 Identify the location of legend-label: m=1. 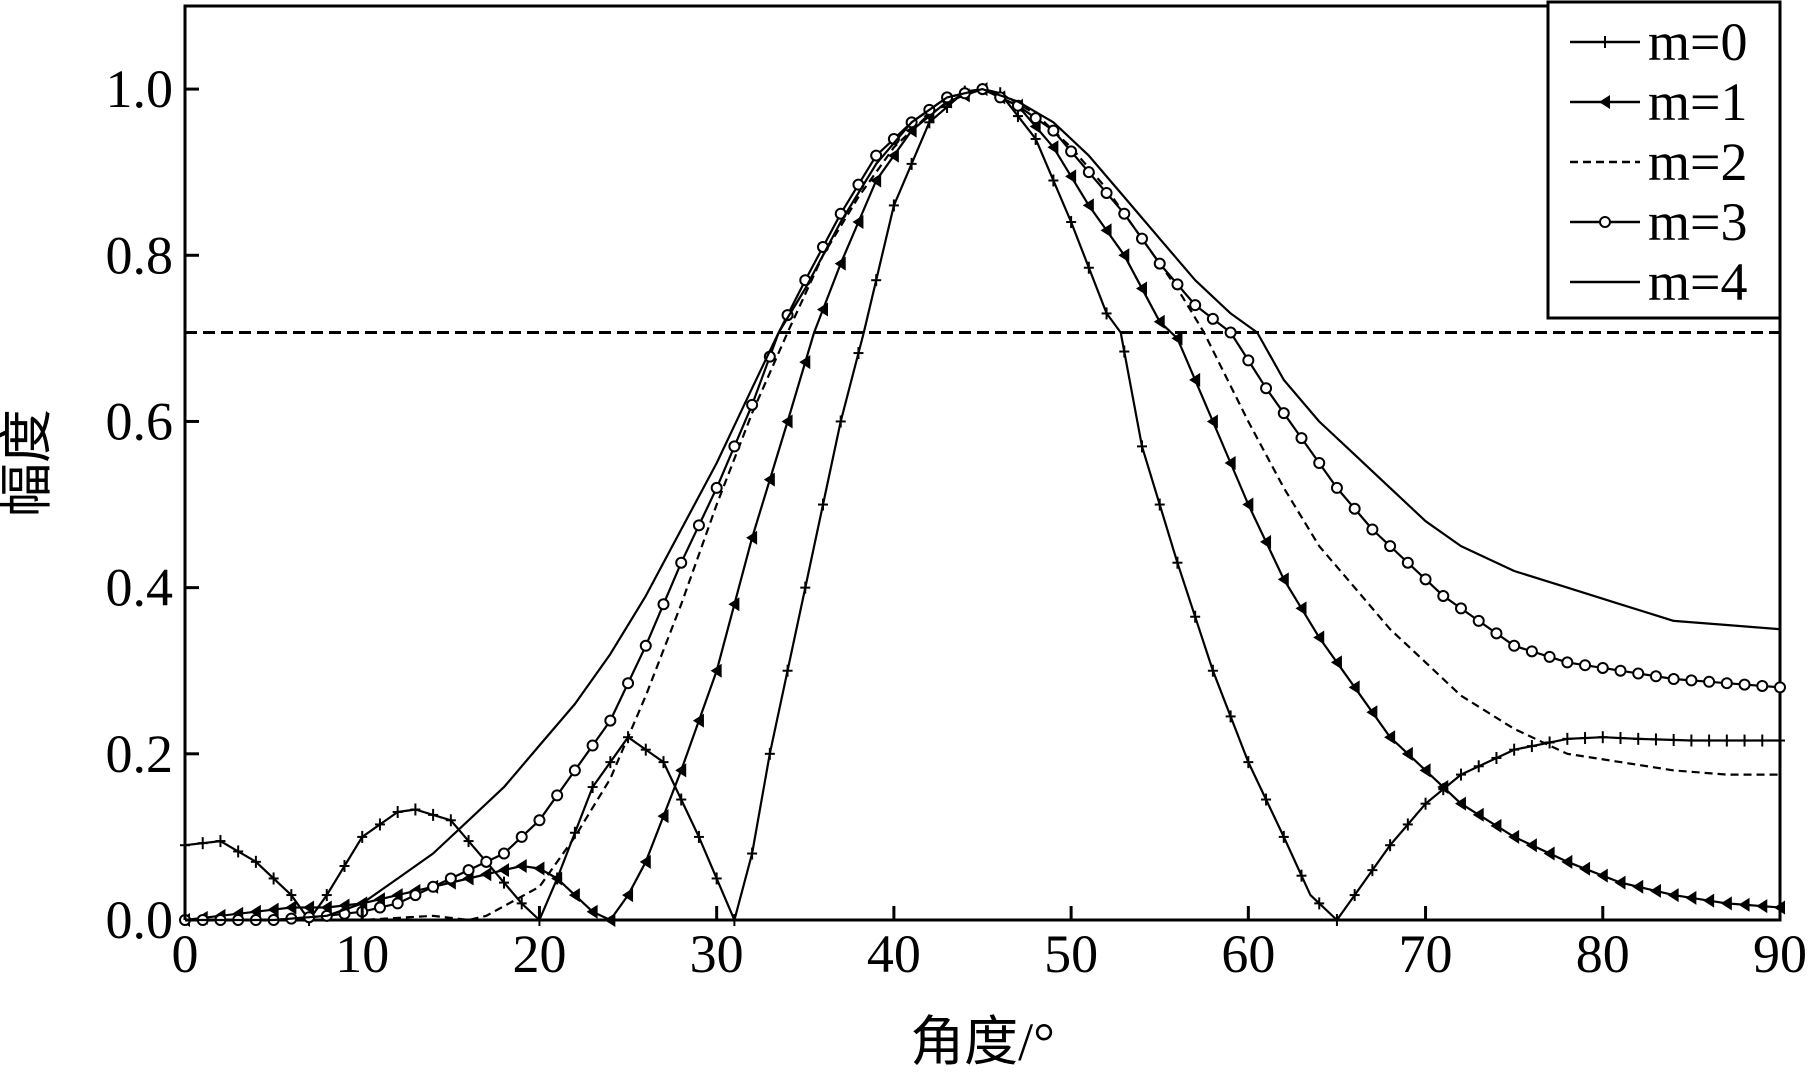
(1697, 102).